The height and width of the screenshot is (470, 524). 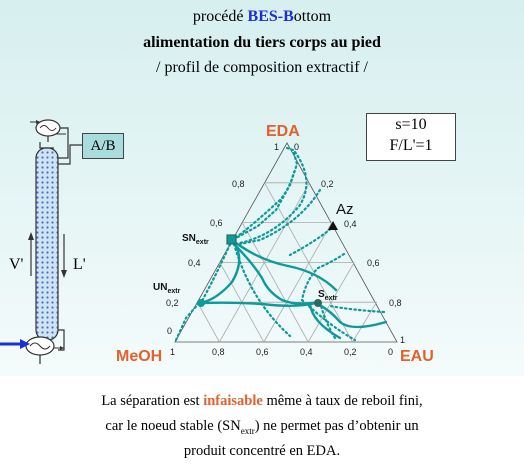 I want to click on s-point-marker, so click(x=318, y=303).